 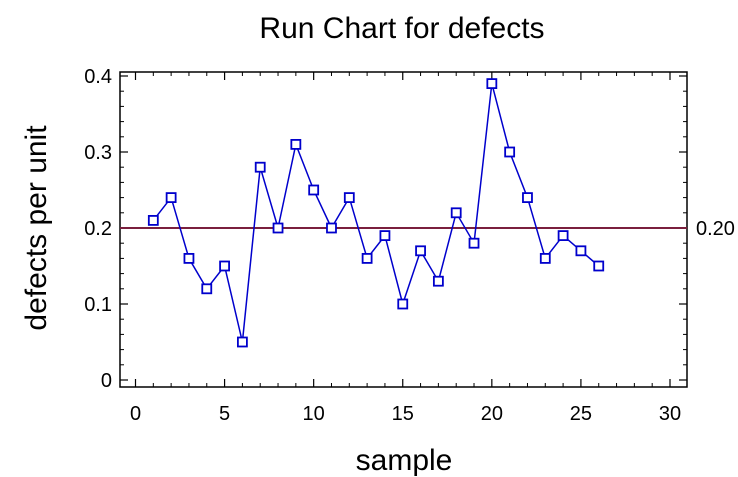 What do you see at coordinates (403, 414) in the screenshot?
I see `x-tick-label: 15` at bounding box center [403, 414].